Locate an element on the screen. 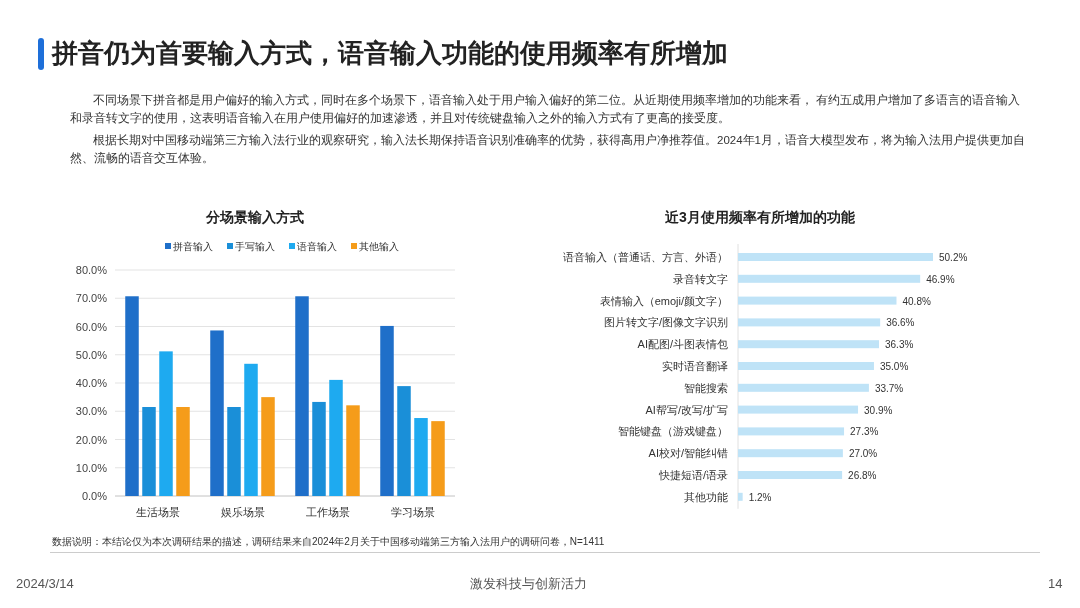 This screenshot has width=1080, height=608. y-tick-label: 语音输入（普通话、方言、外语） is located at coordinates (645, 257).